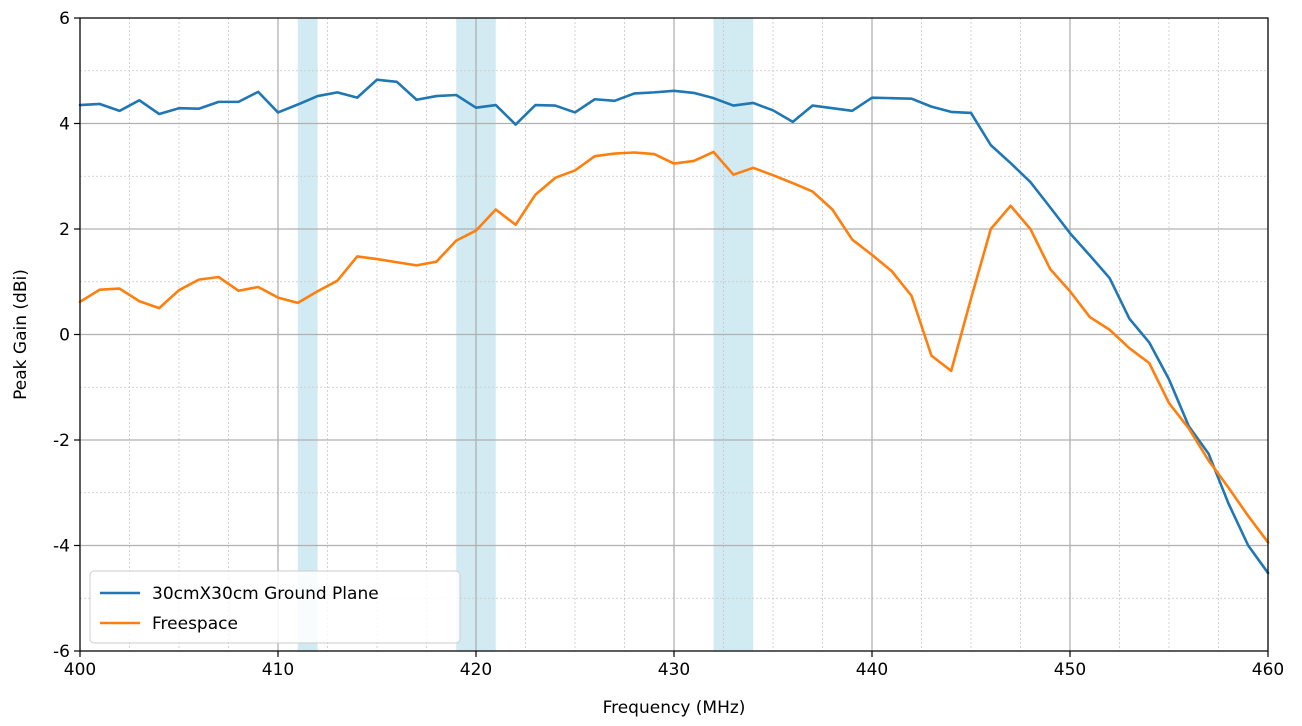 This screenshot has height=726, width=1302. Describe the element at coordinates (872, 670) in the screenshot. I see `x-tick-label: 440` at that location.